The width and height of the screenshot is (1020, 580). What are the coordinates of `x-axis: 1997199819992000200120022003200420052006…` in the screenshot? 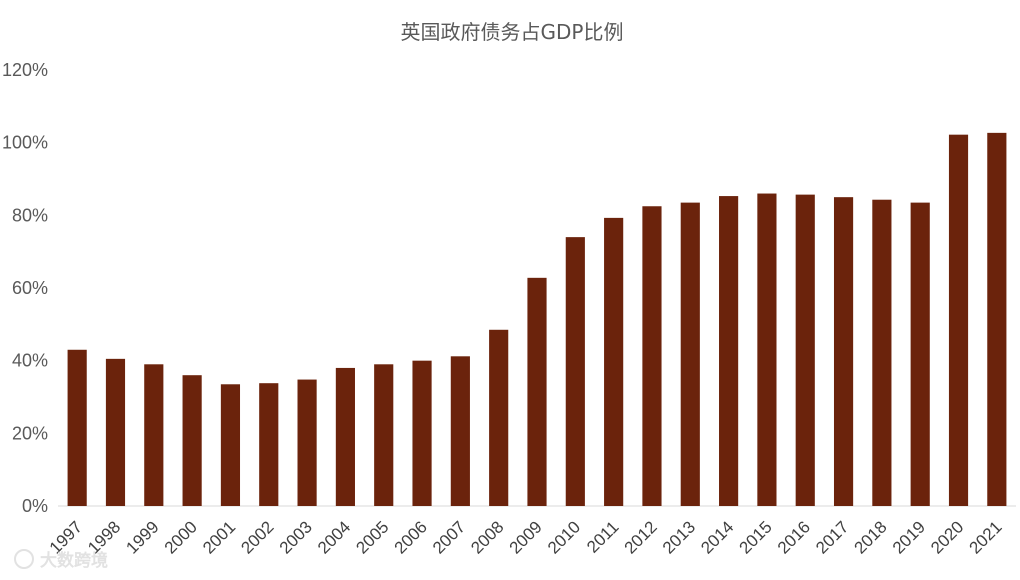 It's located at (526, 537).